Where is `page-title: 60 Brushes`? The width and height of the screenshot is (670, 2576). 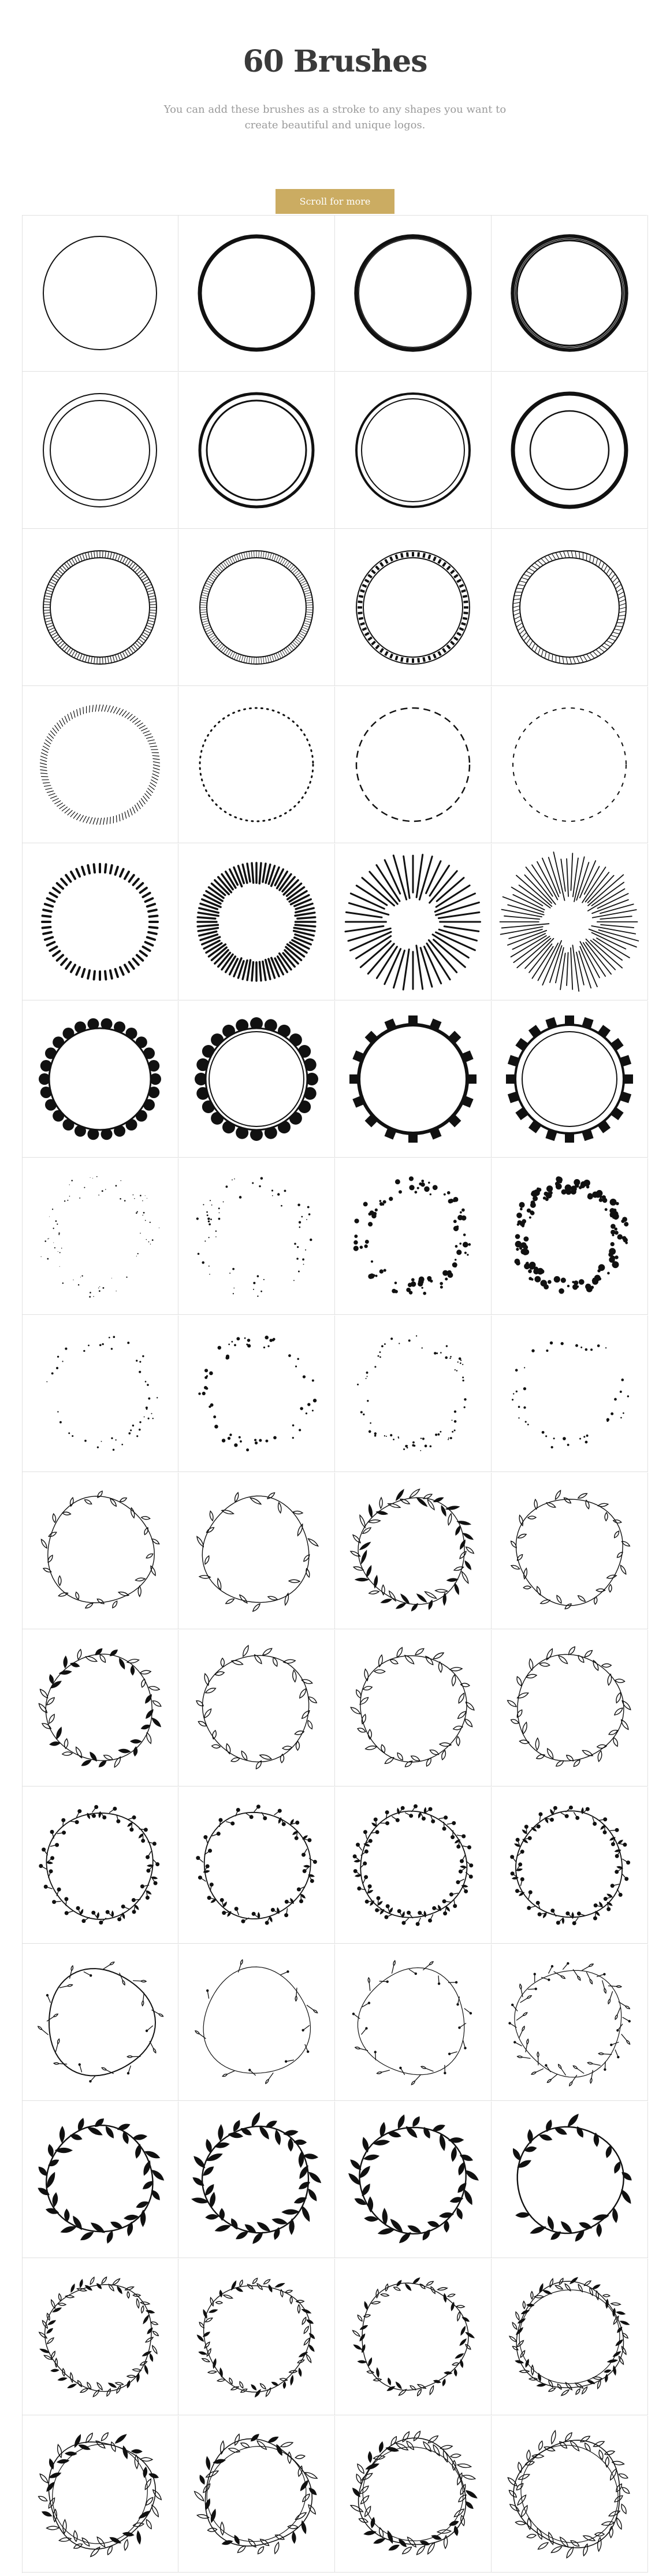
page-title: 60 Brushes is located at coordinates (335, 61).